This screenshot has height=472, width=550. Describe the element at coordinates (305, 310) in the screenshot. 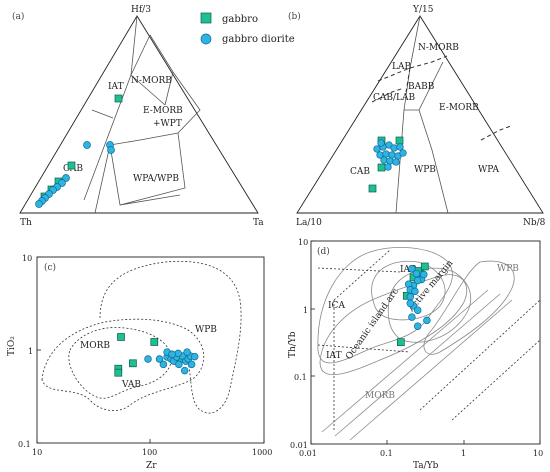

I see `panel-d-ytick-1: 1` at that location.